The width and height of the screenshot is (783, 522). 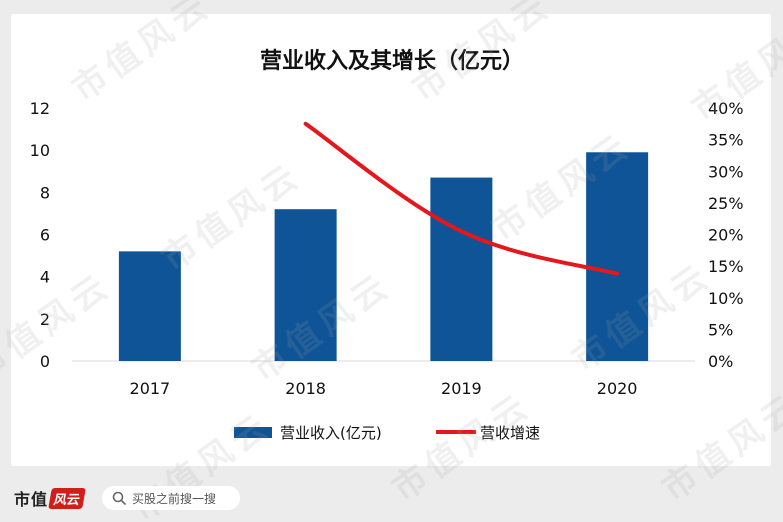 What do you see at coordinates (45, 277) in the screenshot?
I see `y-left-tick-label: 4` at bounding box center [45, 277].